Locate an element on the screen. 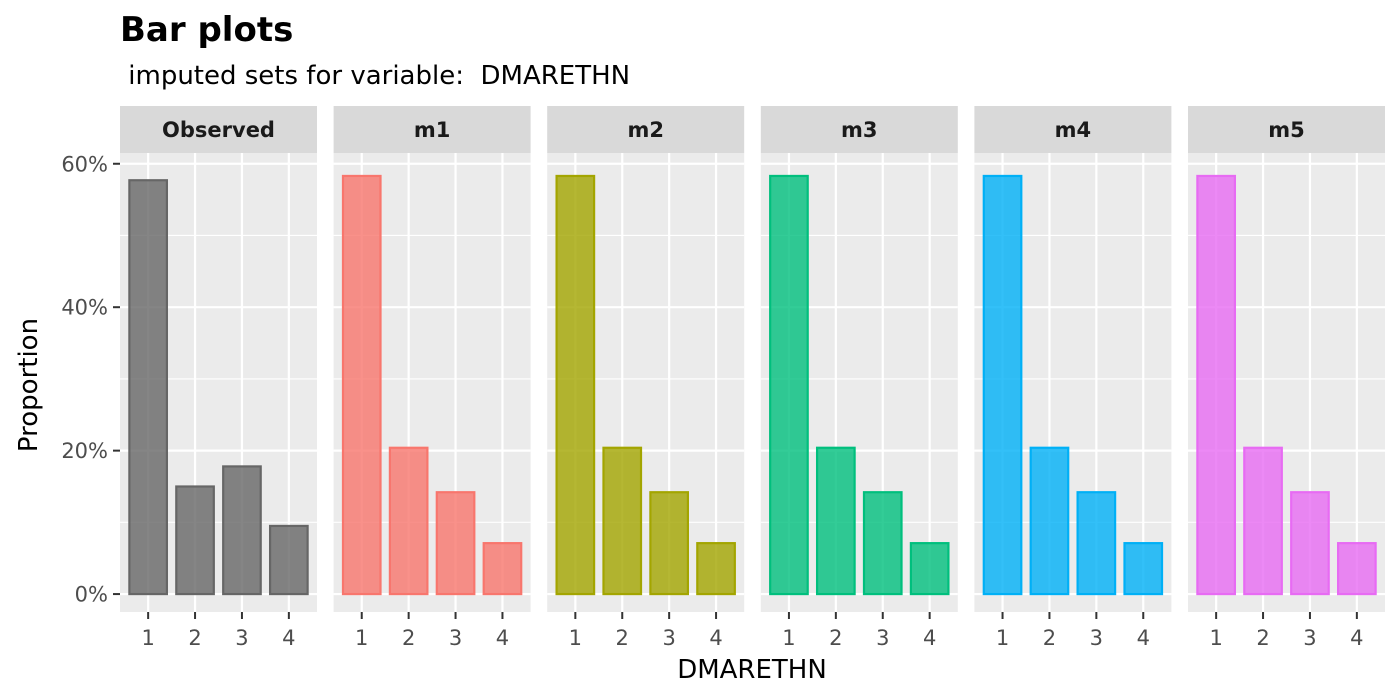 The image size is (1400, 700). y-axis-title: Proportion is located at coordinates (29, 385).